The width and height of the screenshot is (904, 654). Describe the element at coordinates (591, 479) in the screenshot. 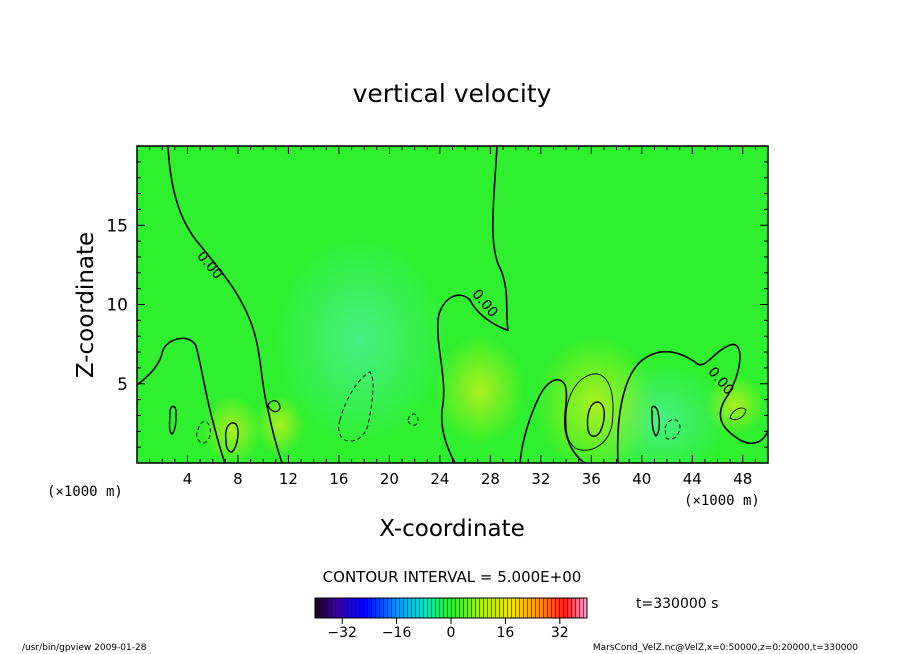

I see `x-tick-label: 36` at that location.